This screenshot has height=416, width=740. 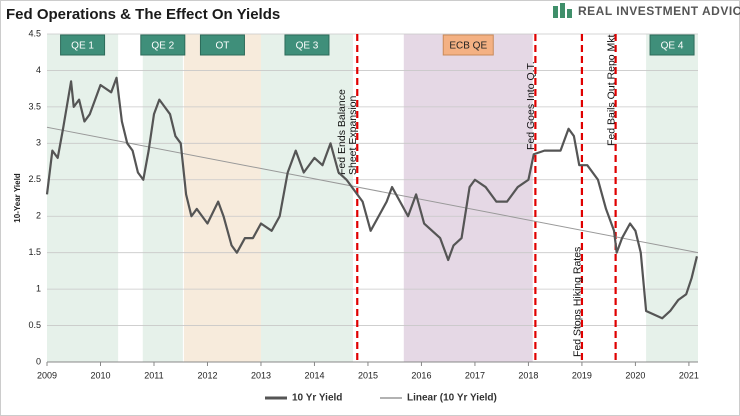 What do you see at coordinates (17, 197) in the screenshot?
I see `y-axis-label: 10-Year Yield` at bounding box center [17, 197].